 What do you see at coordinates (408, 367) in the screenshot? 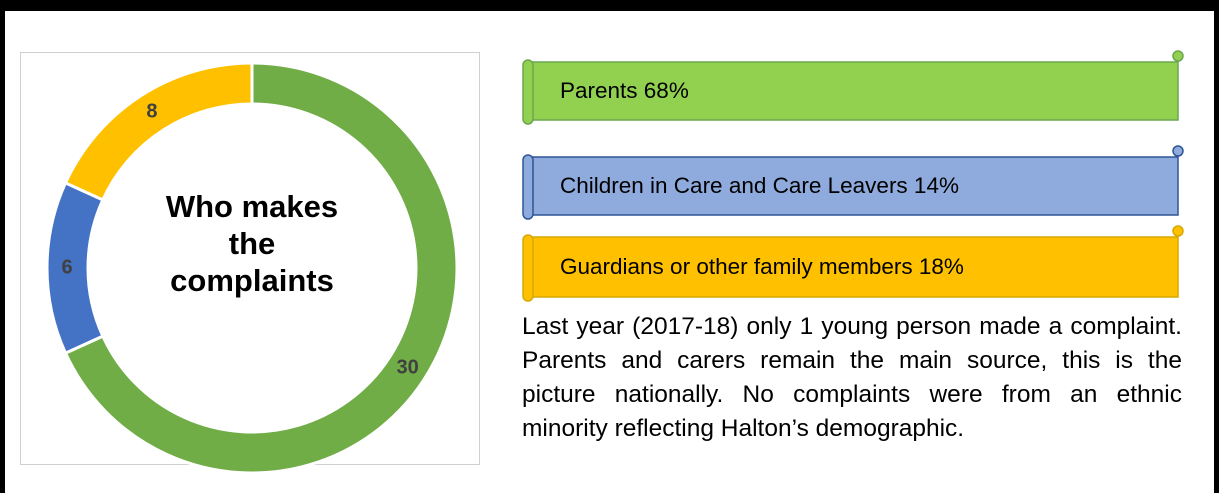
I see `data-label: 30` at bounding box center [408, 367].